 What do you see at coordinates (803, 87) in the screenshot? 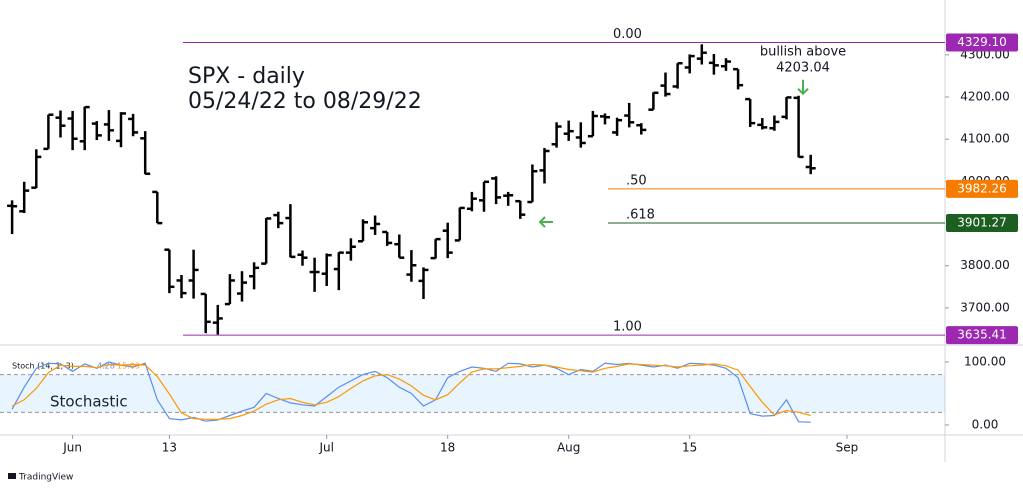
I see `annotation-arrow` at bounding box center [803, 87].